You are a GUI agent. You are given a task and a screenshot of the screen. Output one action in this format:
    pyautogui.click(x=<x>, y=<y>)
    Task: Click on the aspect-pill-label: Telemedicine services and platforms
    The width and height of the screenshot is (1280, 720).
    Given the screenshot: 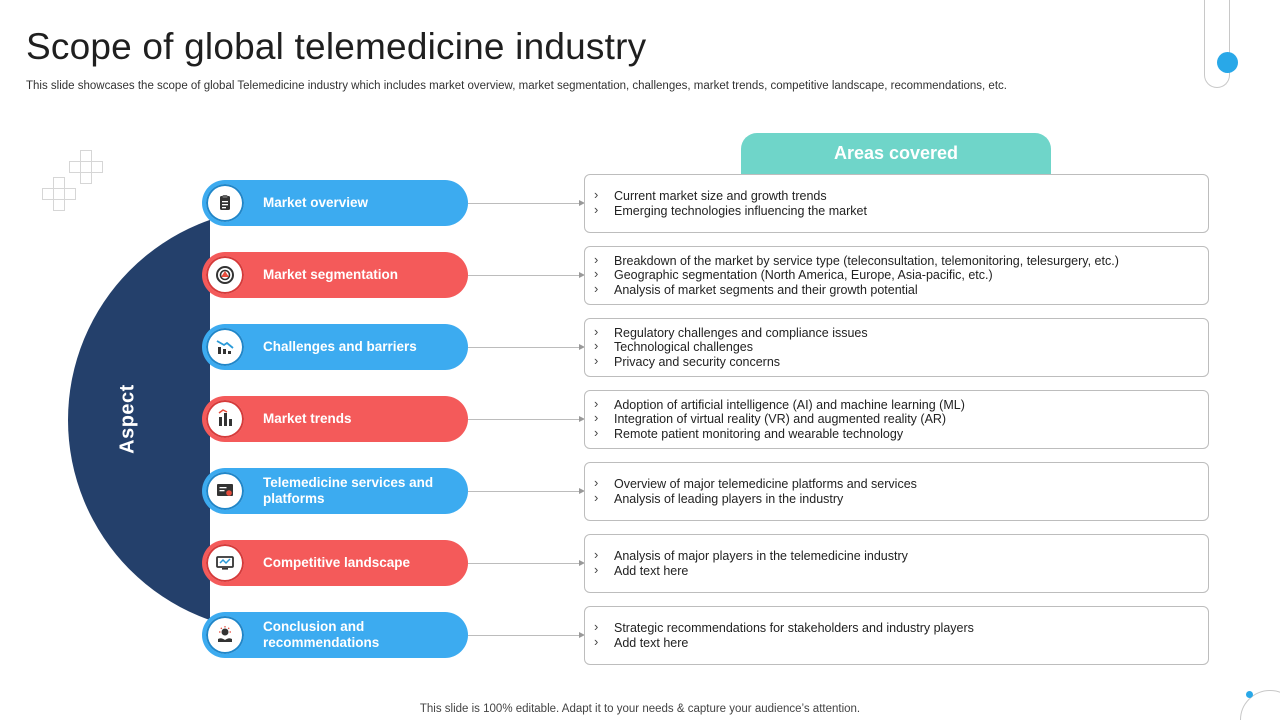 What is the action you would take?
    pyautogui.click(x=348, y=490)
    